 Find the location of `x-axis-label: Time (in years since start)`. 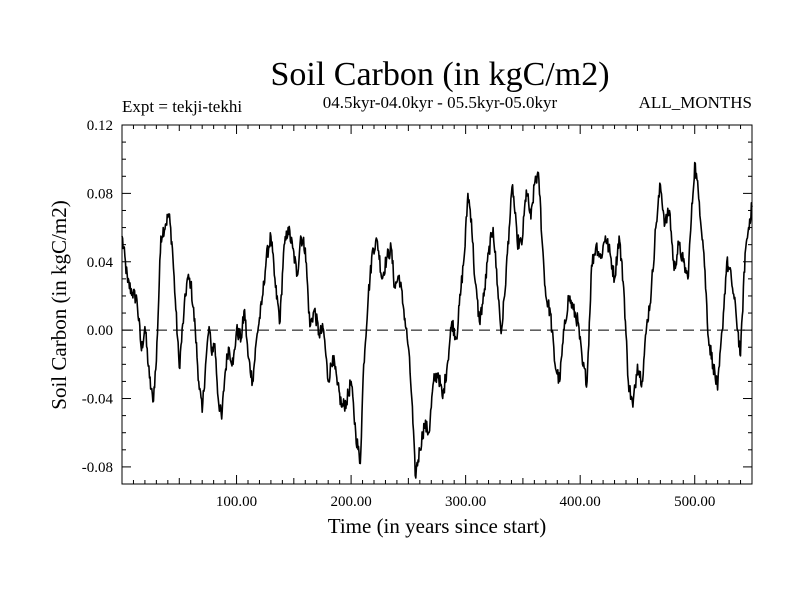

x-axis-label: Time (in years since start) is located at coordinates (437, 526).